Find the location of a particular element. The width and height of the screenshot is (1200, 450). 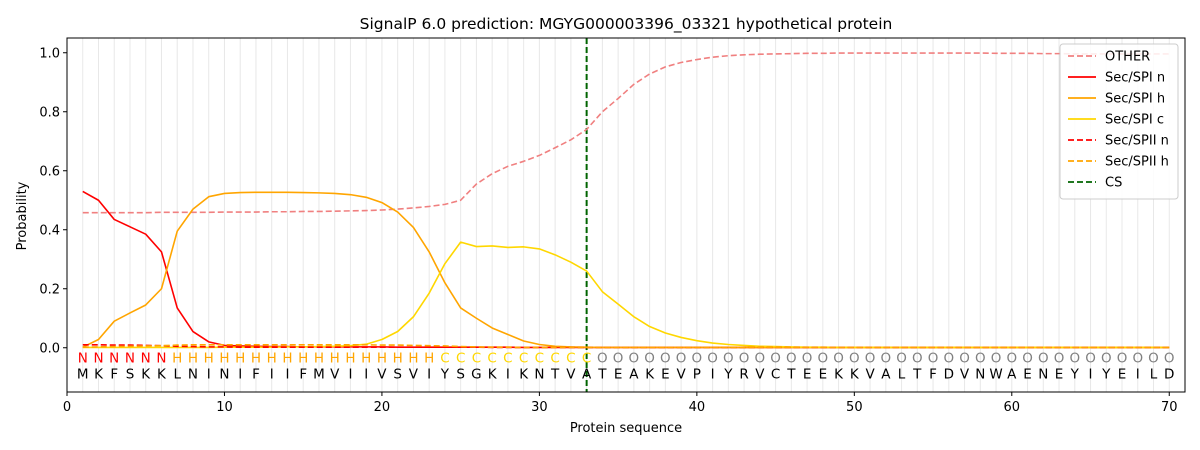

legend-label: Sec/SPI h is located at coordinates (1135, 99).